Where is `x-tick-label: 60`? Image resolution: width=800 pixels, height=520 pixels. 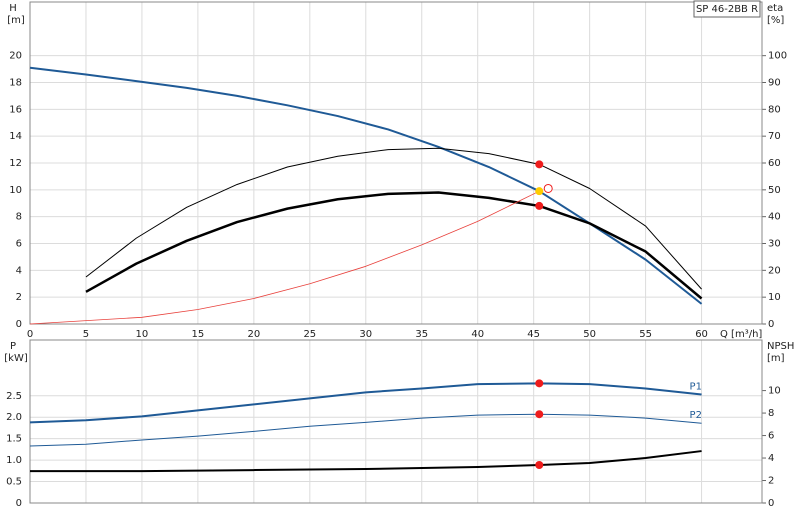
x-tick-label: 60 is located at coordinates (701, 334).